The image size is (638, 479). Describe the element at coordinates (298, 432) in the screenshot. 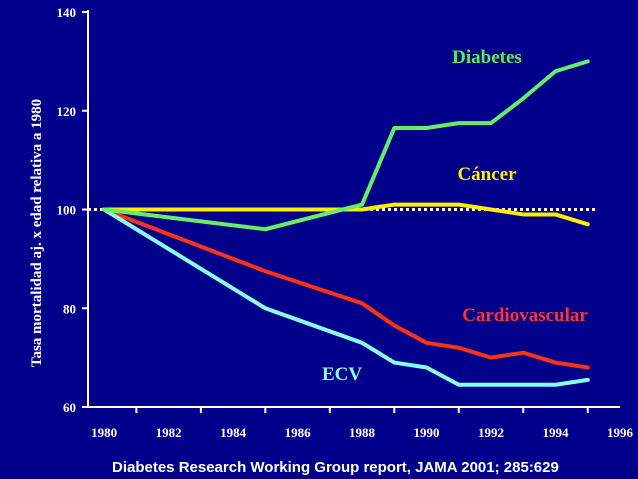

I see `x-tick-label-1986: 1986` at that location.